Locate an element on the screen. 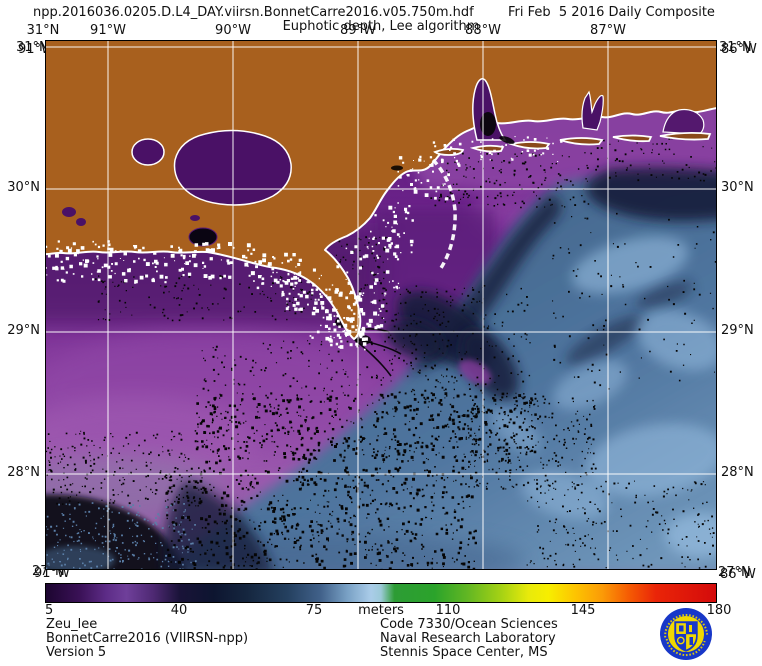  axis-label-lat-left: 29°N is located at coordinates (23, 330).